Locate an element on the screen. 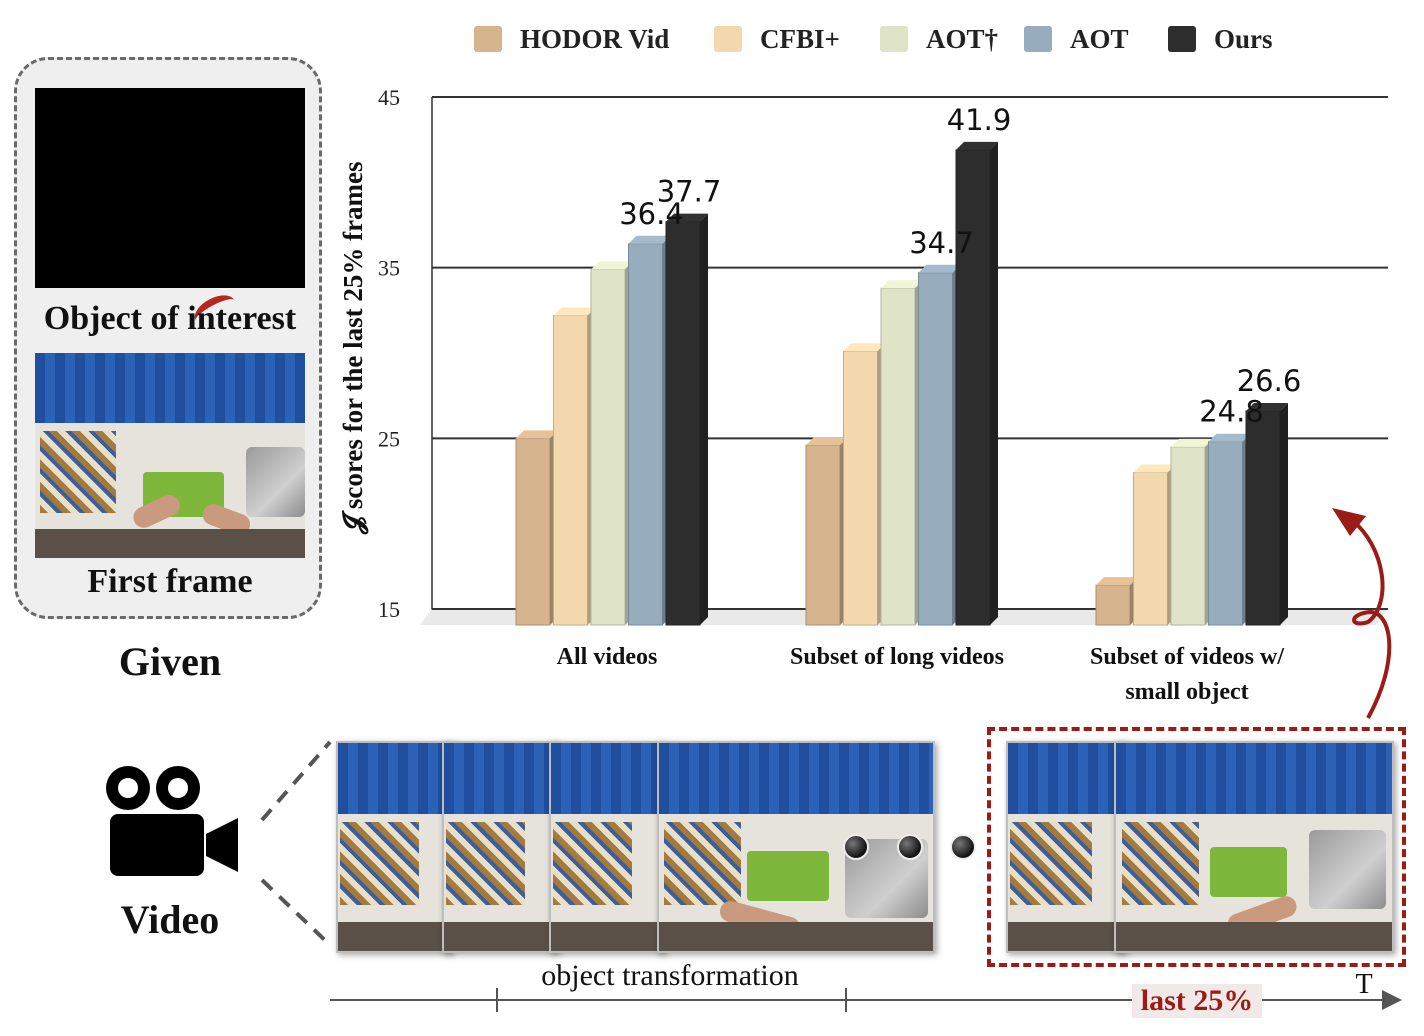  data-label-1-4: 41.9 is located at coordinates (979, 120).